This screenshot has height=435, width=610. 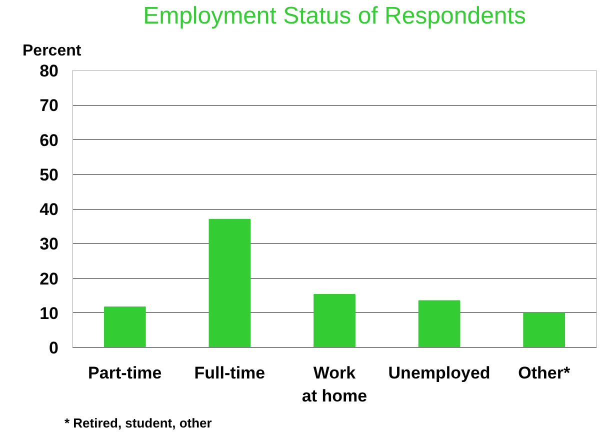 I want to click on x-tick-label: Part-time, so click(x=125, y=373).